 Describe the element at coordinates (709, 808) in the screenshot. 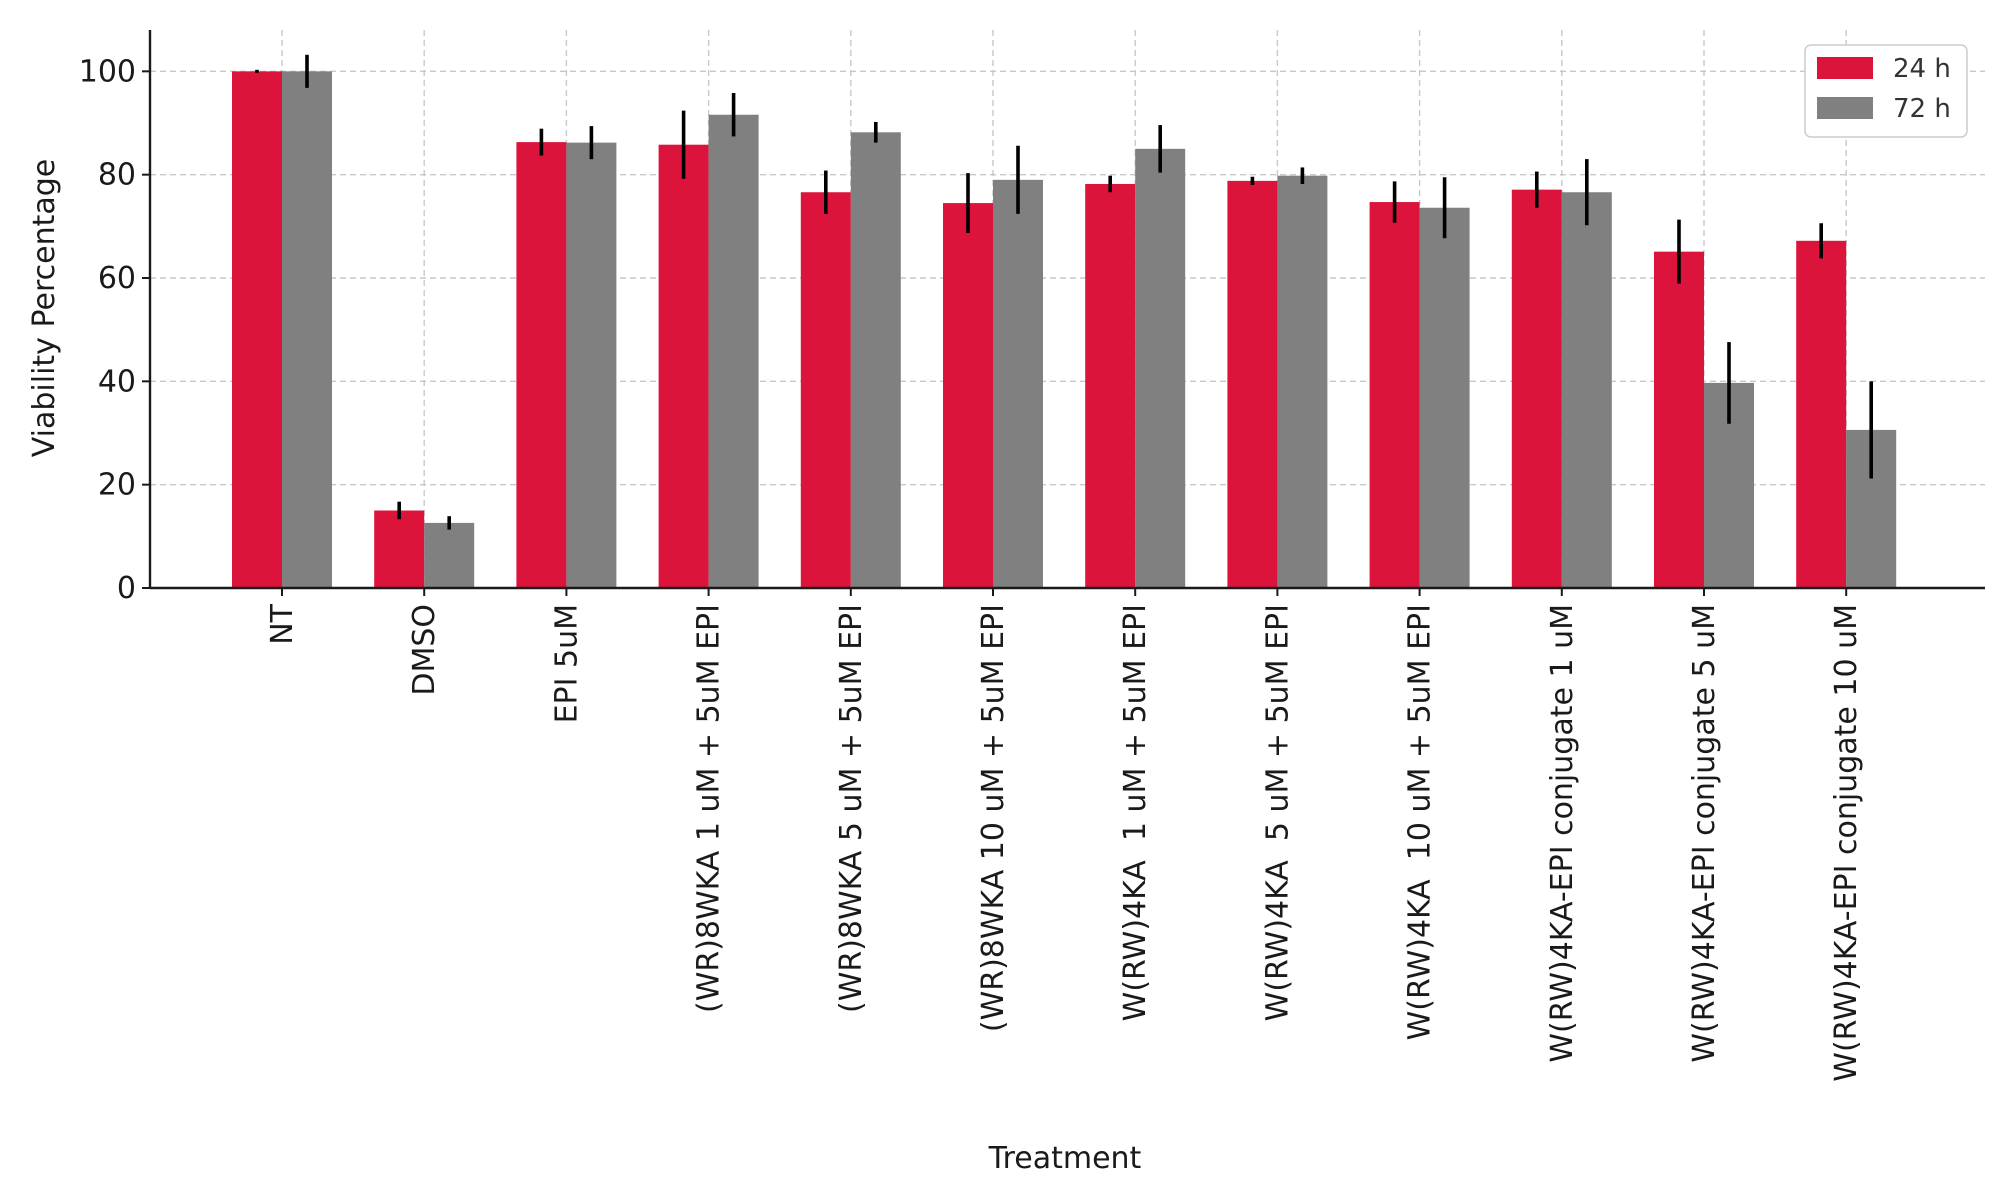

I see `x-tick-label: (WR)8WKA 1 uM + 5uM EPI` at that location.